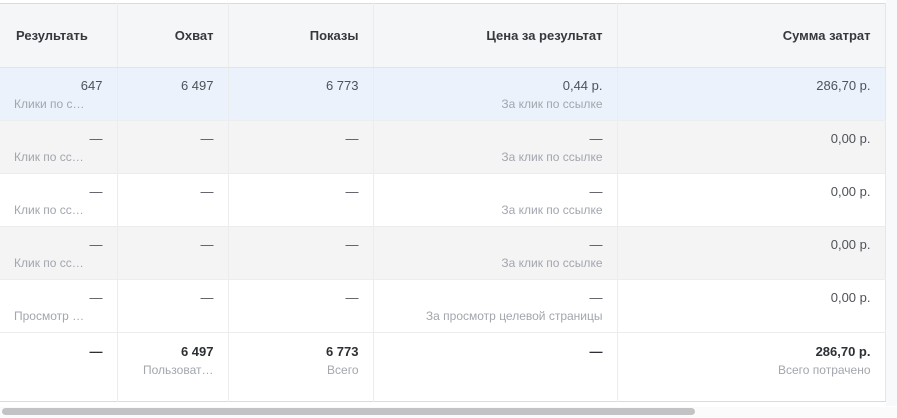  What do you see at coordinates (582, 85) in the screenshot?
I see `cell-value: 0,44 р.` at bounding box center [582, 85].